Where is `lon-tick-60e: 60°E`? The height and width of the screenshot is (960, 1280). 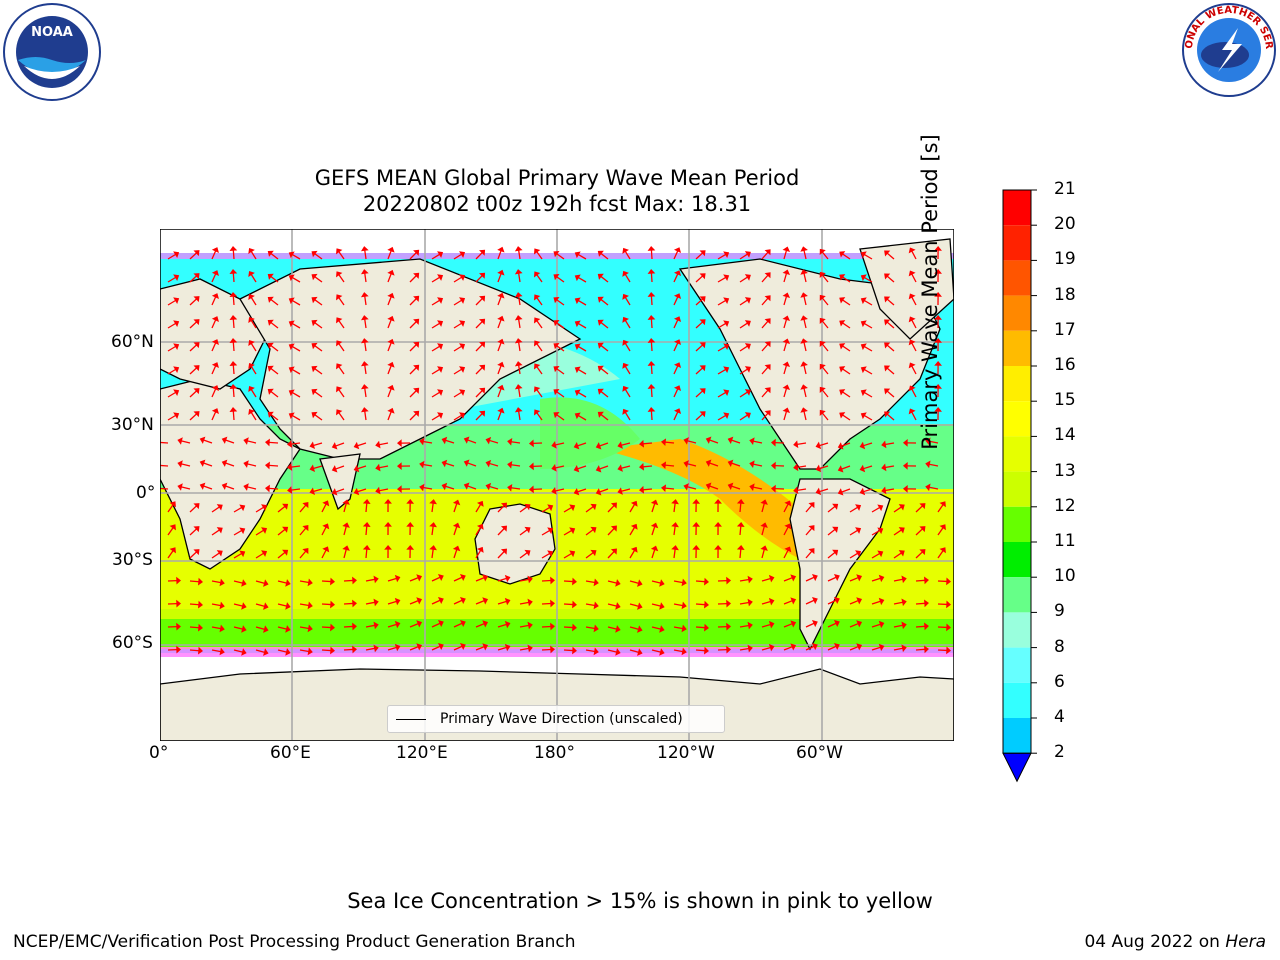
lon-tick-60e: 60°E is located at coordinates (290, 753).